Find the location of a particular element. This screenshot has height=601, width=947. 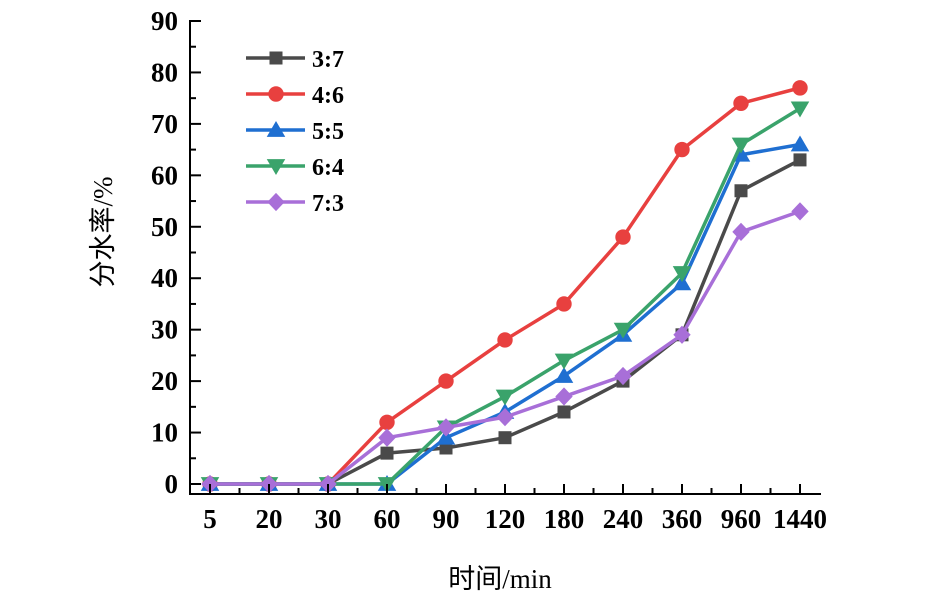

legend-item: 7:3 is located at coordinates (295, 204).